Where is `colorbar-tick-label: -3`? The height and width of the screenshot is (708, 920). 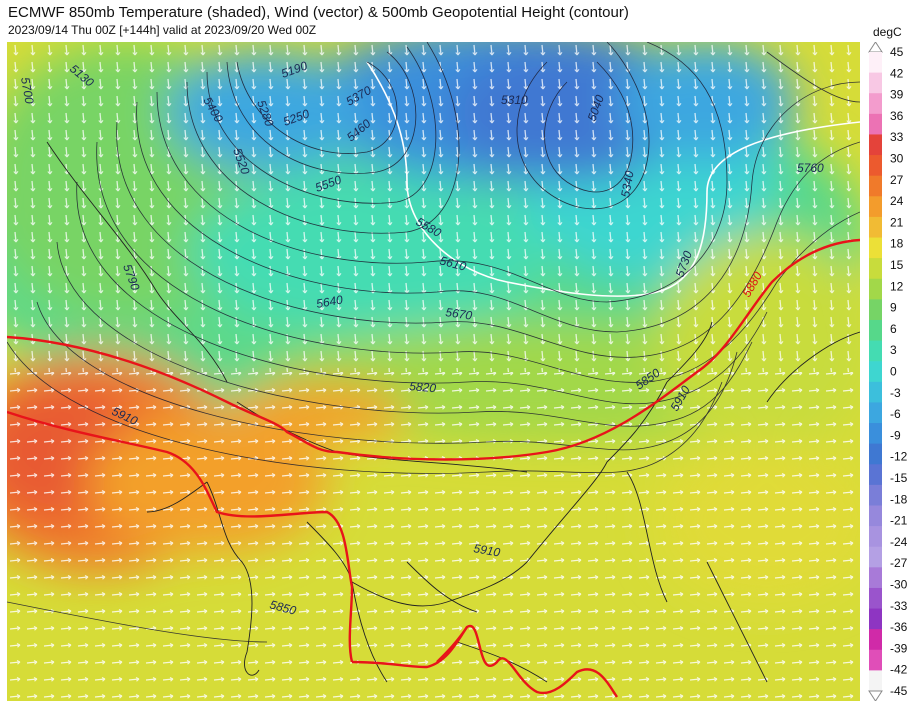 colorbar-tick-label: -3 is located at coordinates (895, 393).